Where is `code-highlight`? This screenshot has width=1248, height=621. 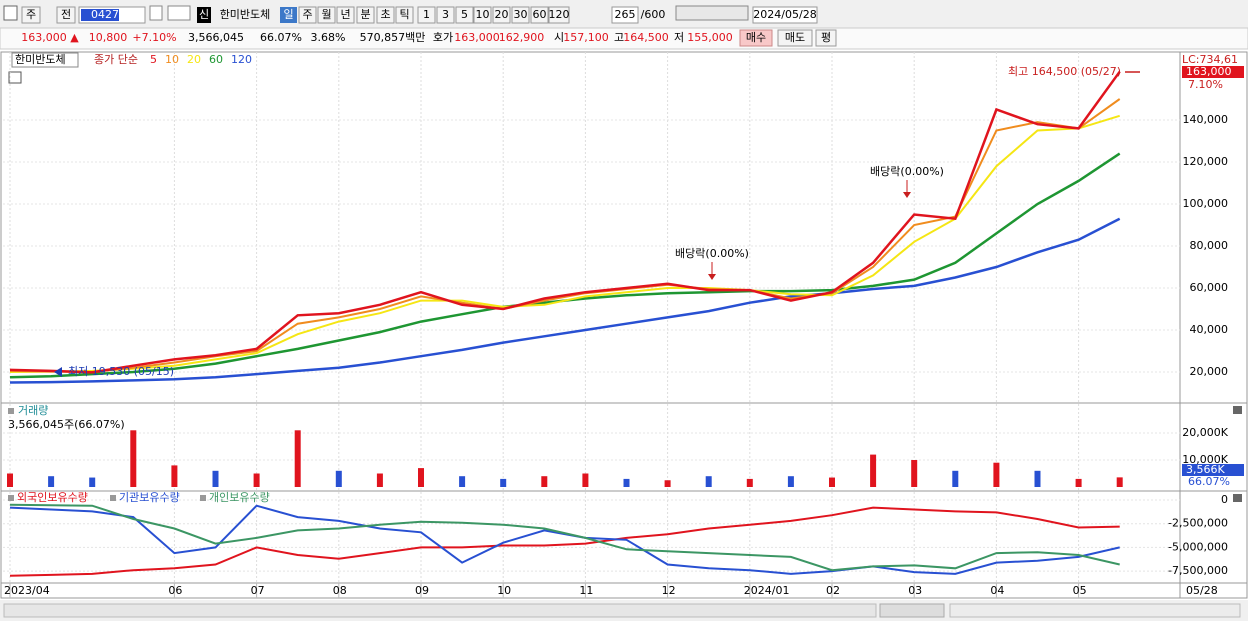 code-highlight is located at coordinates (100, 15).